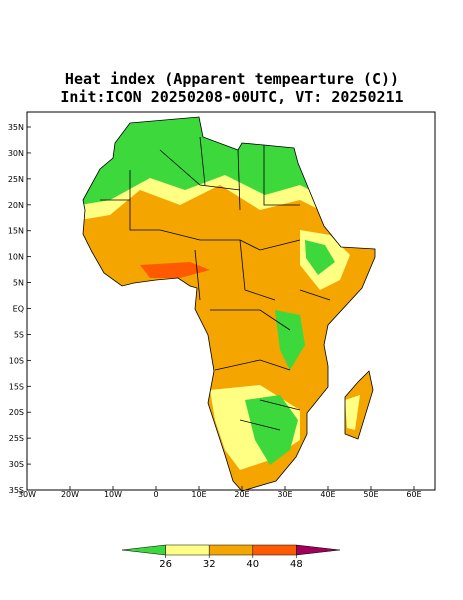  I want to click on lat-label: 20S, so click(16, 412).